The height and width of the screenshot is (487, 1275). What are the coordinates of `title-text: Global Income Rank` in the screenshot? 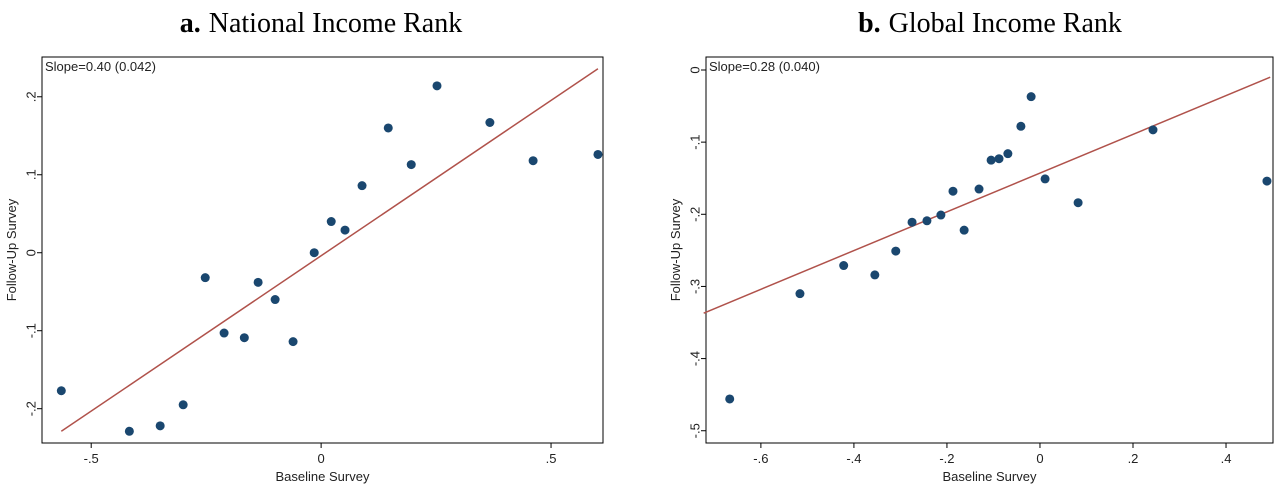 It's located at (1005, 23).